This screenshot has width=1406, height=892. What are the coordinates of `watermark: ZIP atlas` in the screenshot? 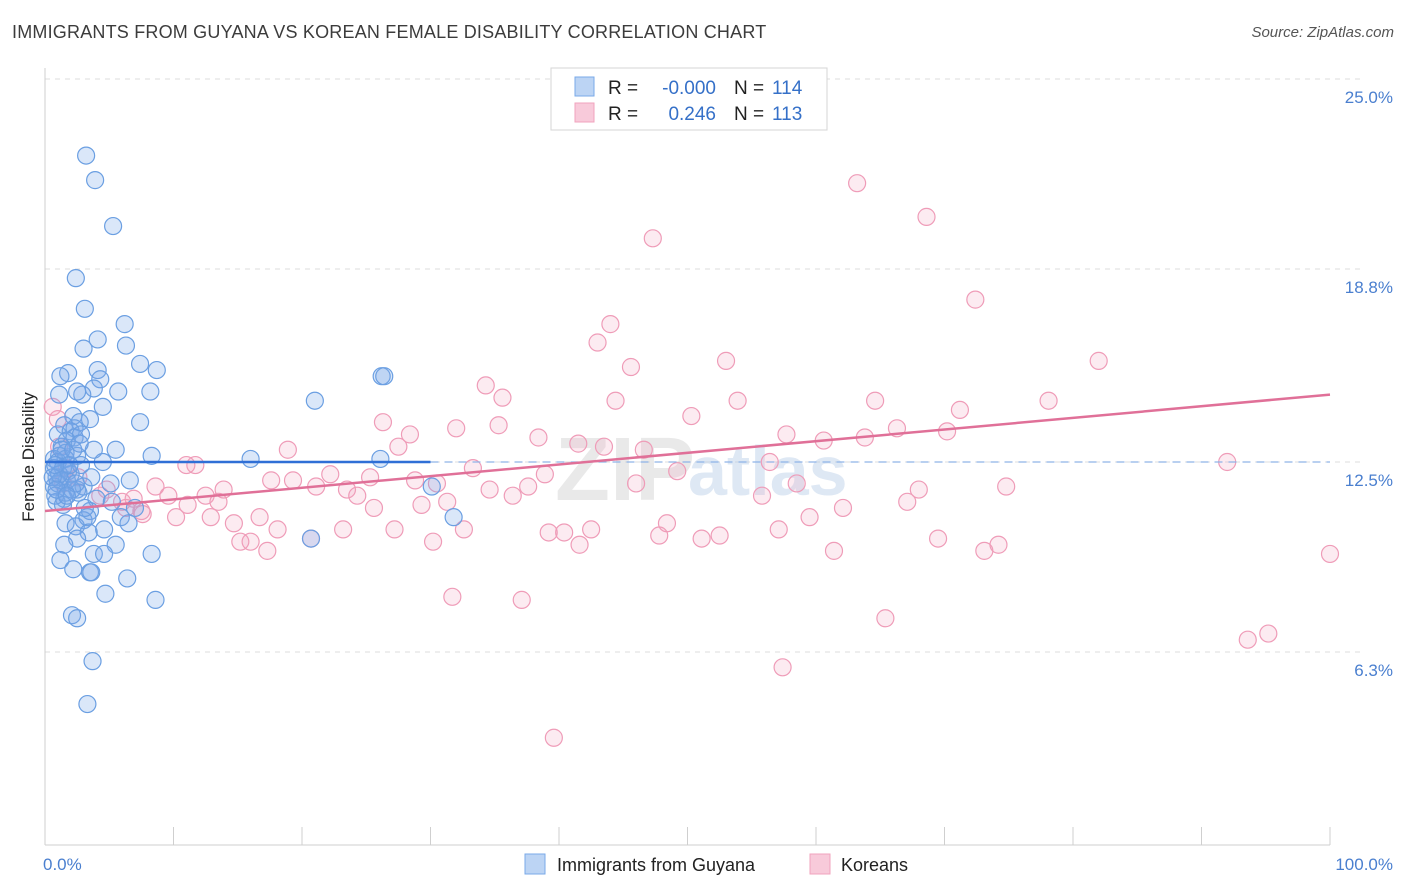 It's located at (701, 470).